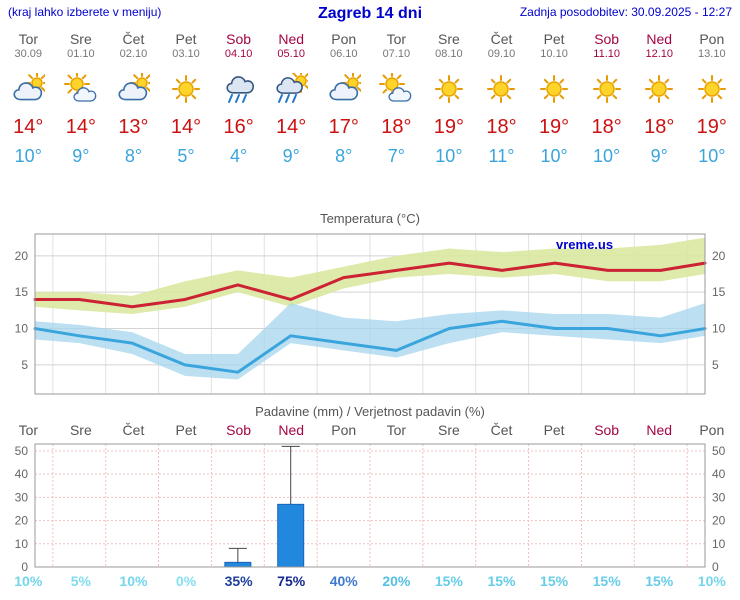  I want to click on y-axis-label: 10, so click(22, 544).